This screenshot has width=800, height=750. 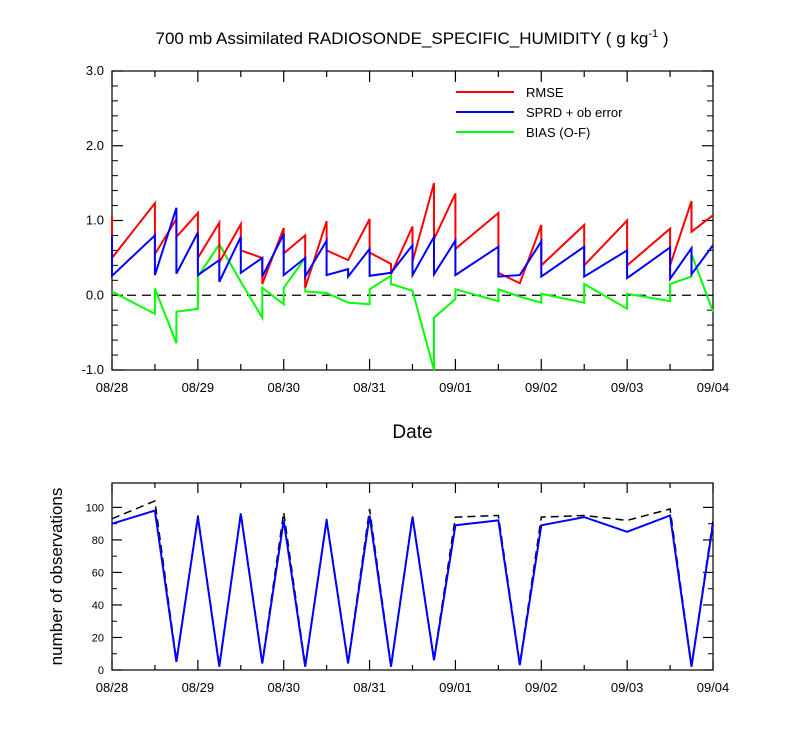 I want to click on y-tick-label: 60, so click(x=98, y=573).